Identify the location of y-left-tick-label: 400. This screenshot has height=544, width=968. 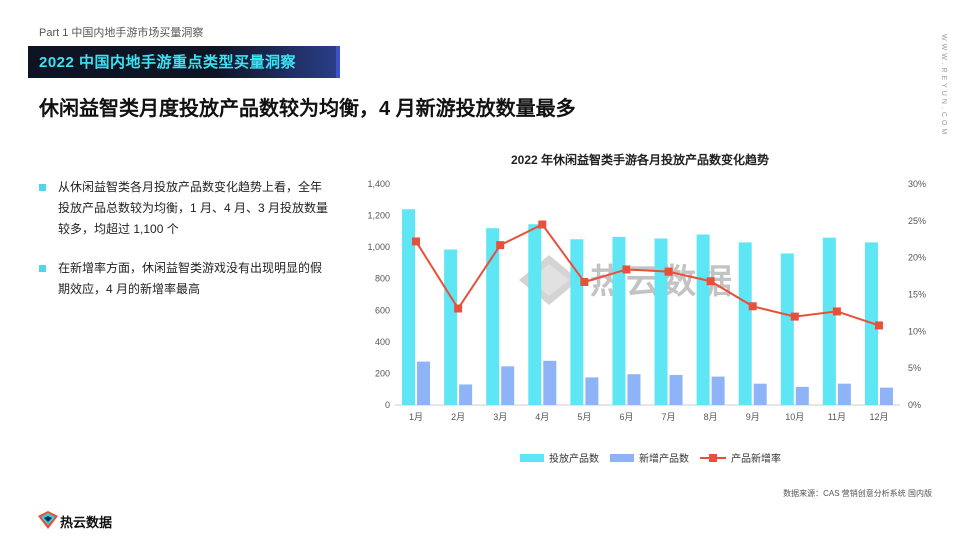
(382, 342).